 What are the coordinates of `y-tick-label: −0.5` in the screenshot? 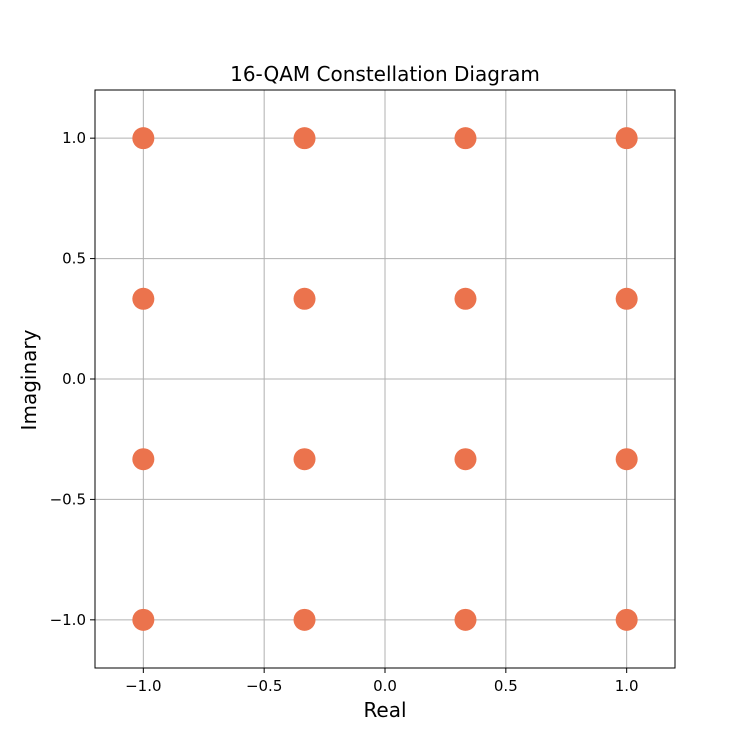 It's located at (68, 499).